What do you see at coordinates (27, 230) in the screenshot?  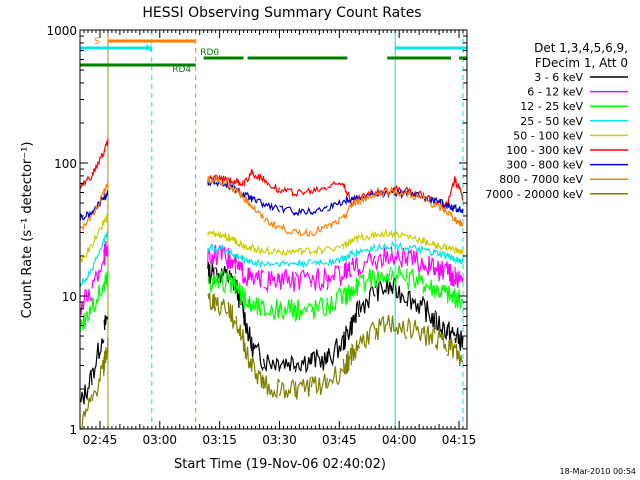 I see `y-axis-label: Count Rate (s⁻¹ detector⁻¹)` at bounding box center [27, 230].